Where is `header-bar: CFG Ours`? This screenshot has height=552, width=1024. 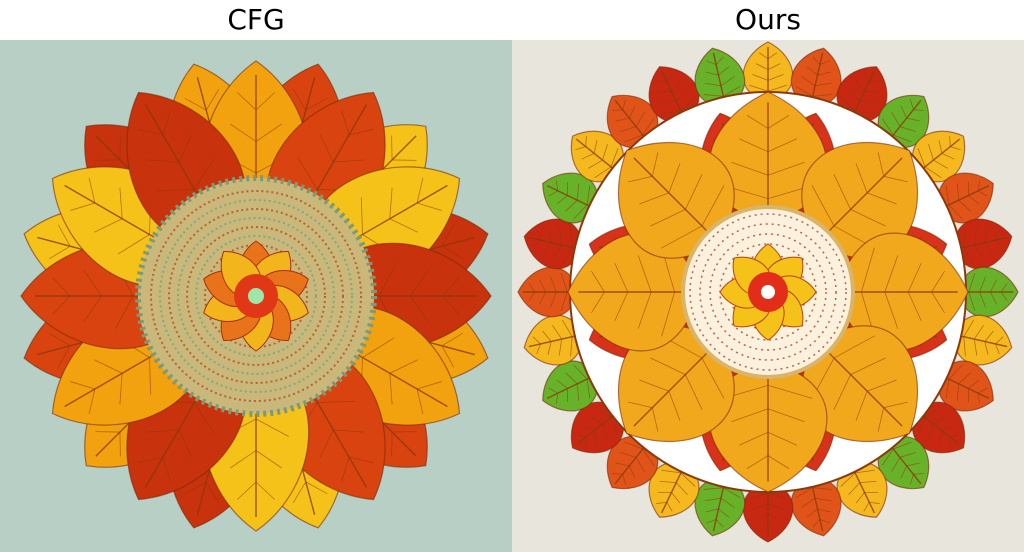
header-bar: CFG Ours is located at coordinates (512, 20).